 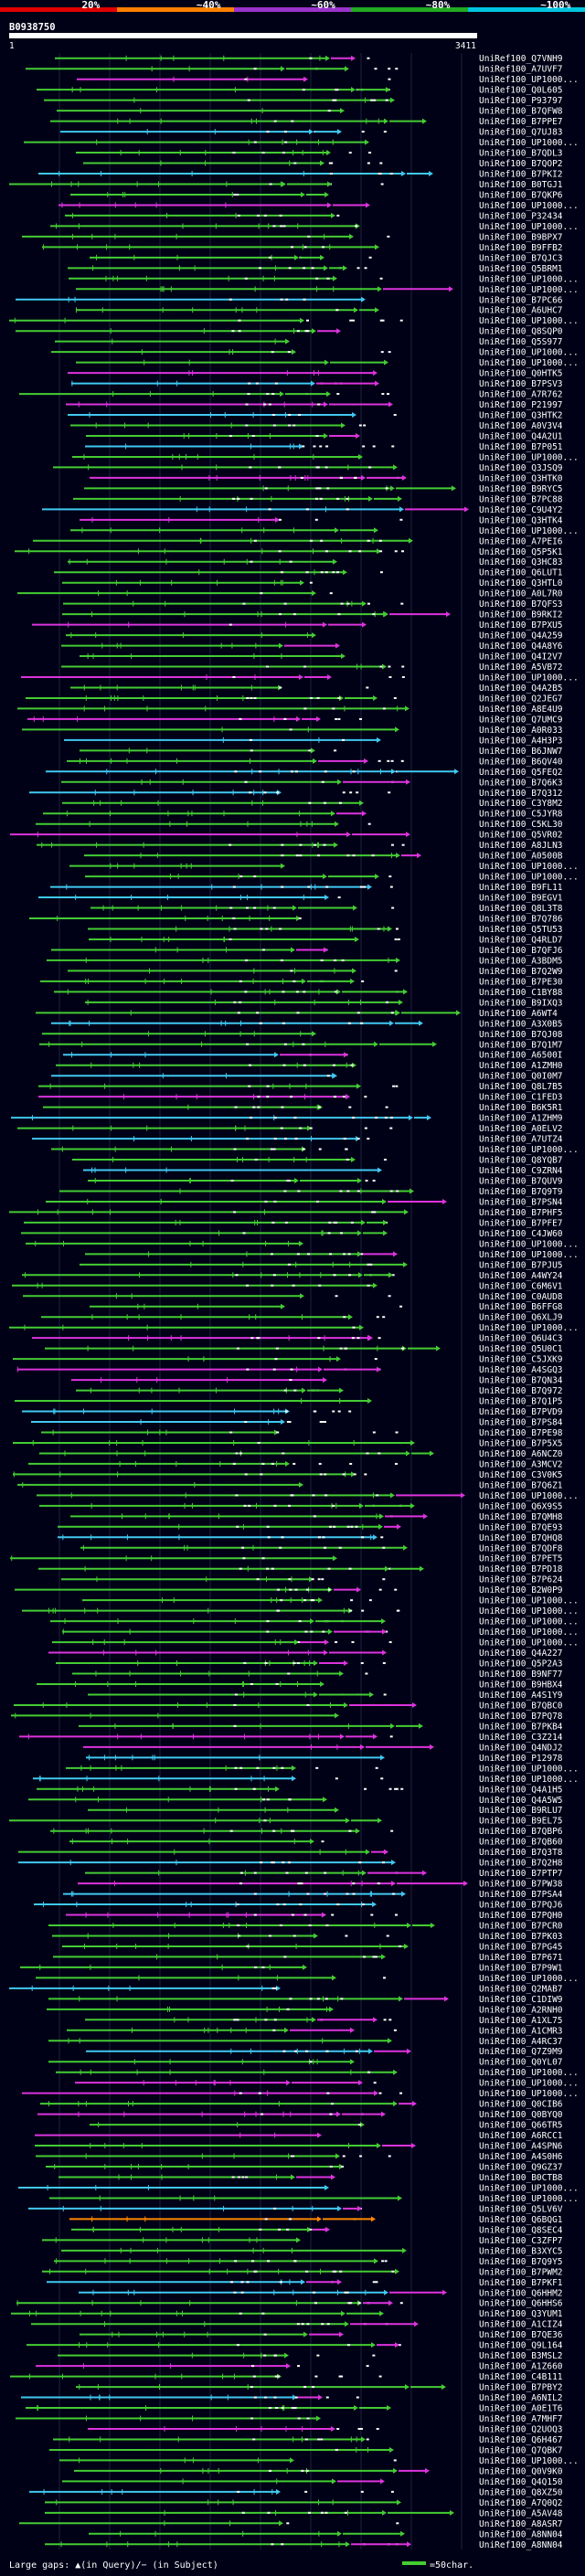 I want to click on row-label: UniRef100_Q8L3T8, so click(x=521, y=909).